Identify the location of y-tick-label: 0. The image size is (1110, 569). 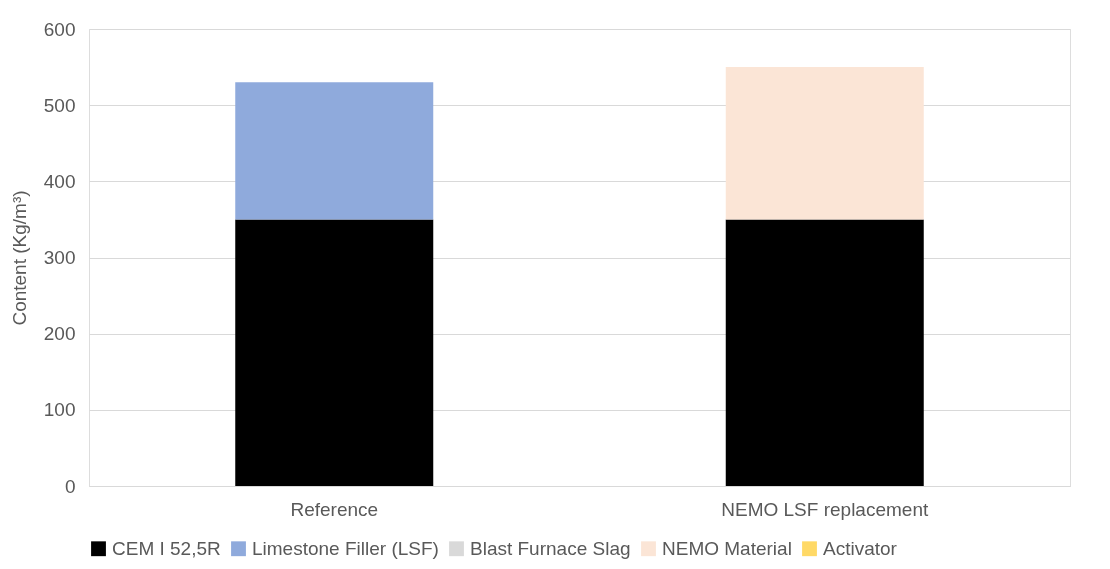
(70, 486).